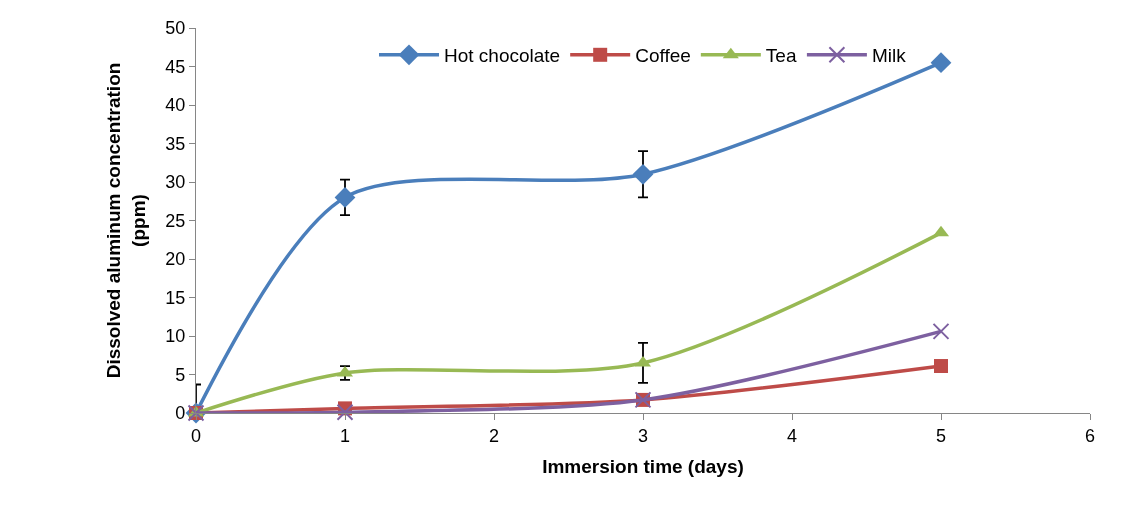 Image resolution: width=1143 pixels, height=527 pixels. I want to click on y-tick-label: 25, so click(175, 220).